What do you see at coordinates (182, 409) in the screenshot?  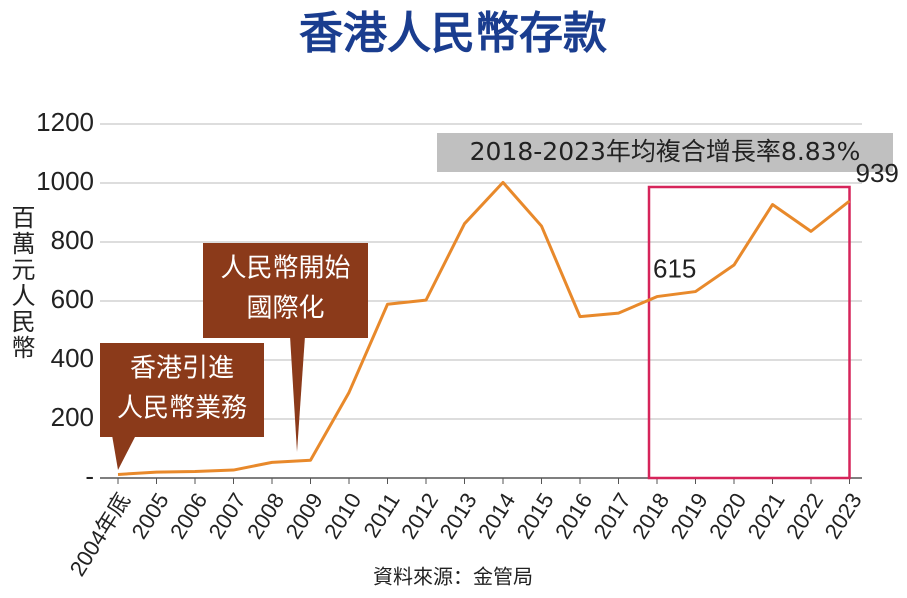 I see `callout-text: 人民幣業務` at bounding box center [182, 409].